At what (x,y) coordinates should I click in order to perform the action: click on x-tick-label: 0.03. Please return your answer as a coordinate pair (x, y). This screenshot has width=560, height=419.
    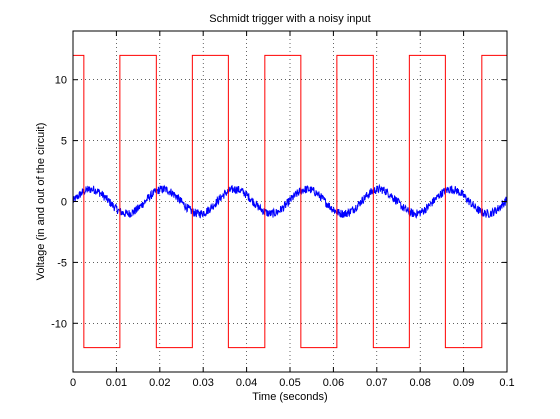
    Looking at the image, I should click on (202, 383).